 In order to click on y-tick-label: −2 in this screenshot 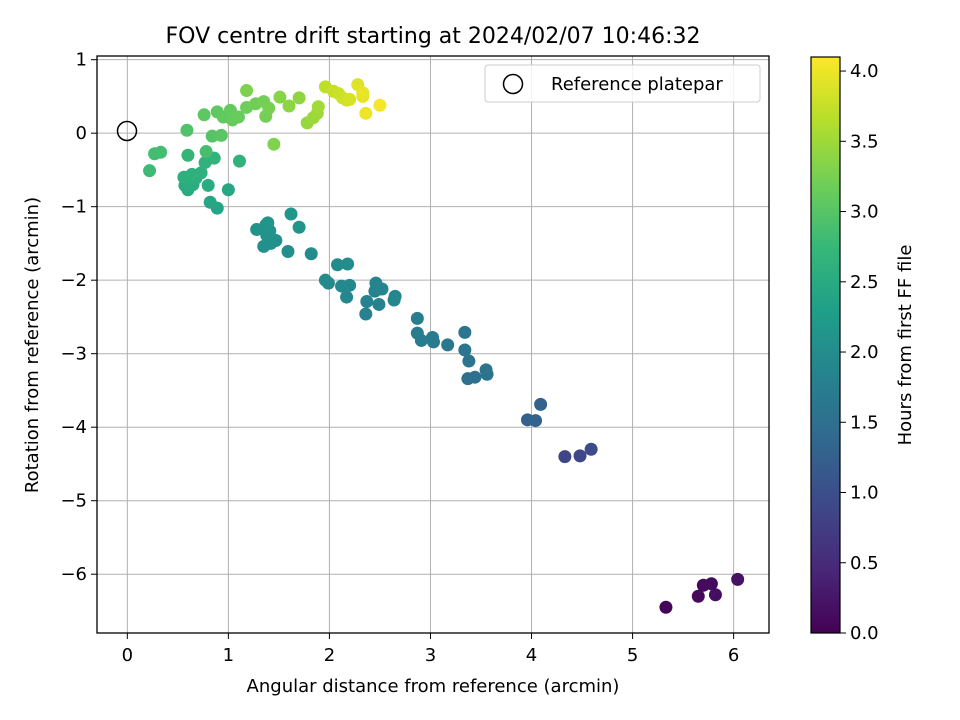, I will do `click(73, 280)`.